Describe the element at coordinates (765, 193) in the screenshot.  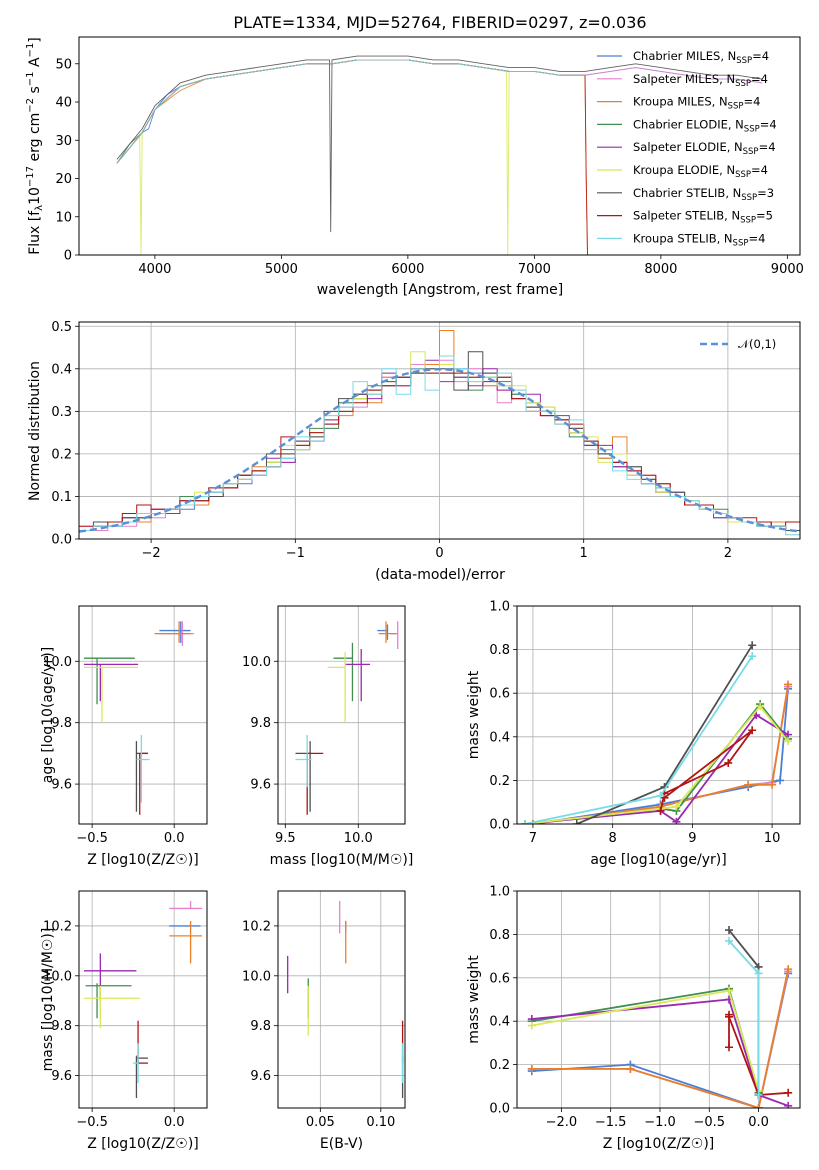
I see `legend-tail: =3` at that location.